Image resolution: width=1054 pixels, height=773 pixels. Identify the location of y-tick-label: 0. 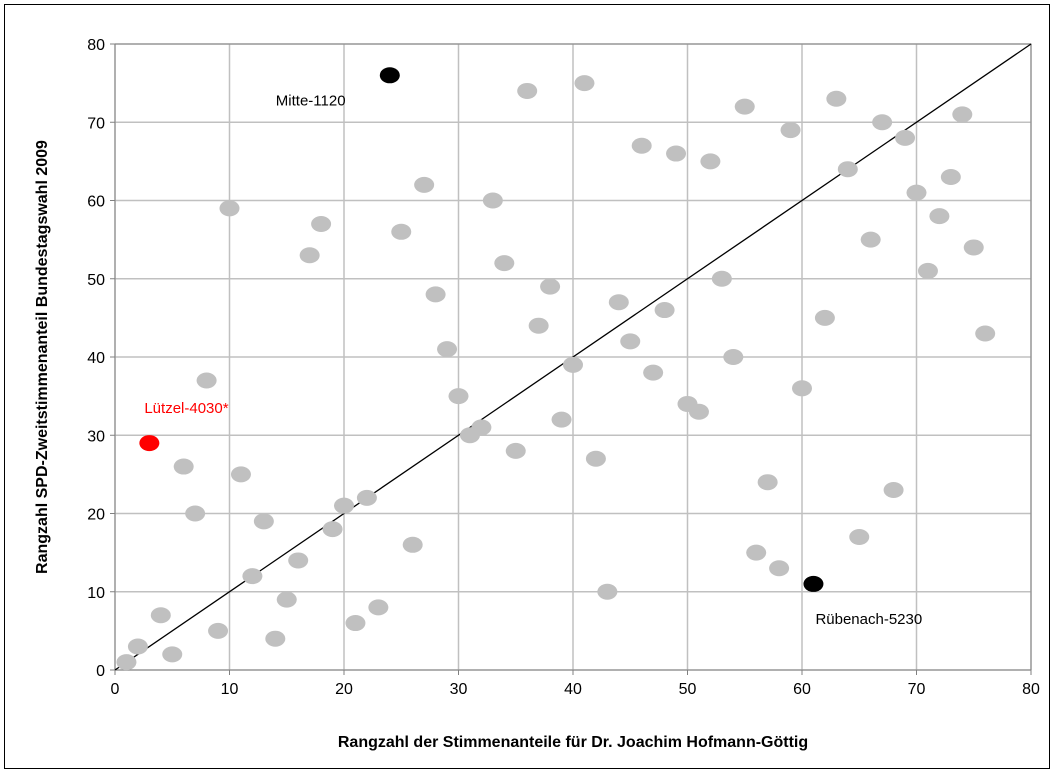
(100, 671).